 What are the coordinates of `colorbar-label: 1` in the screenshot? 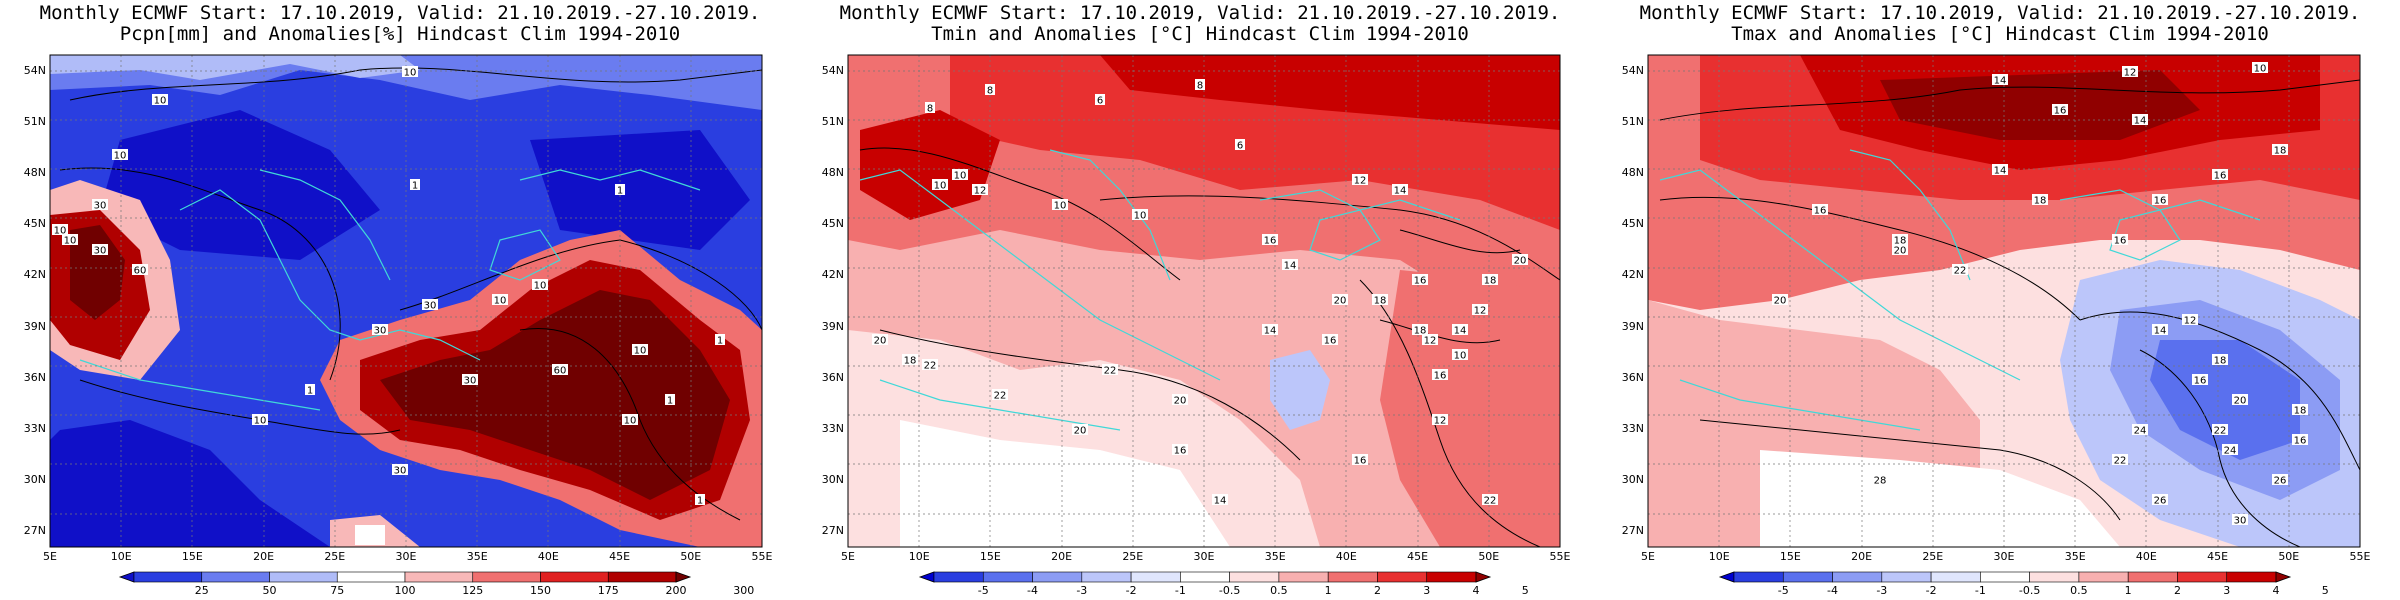 It's located at (1328, 590).